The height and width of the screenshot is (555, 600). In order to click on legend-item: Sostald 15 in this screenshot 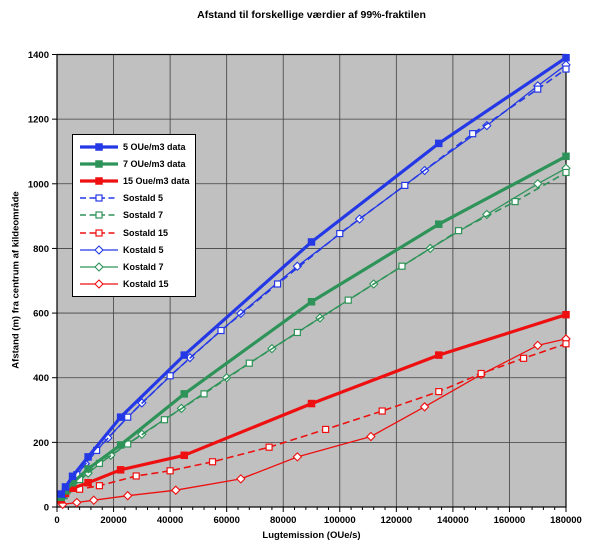, I will do `click(137, 233)`.